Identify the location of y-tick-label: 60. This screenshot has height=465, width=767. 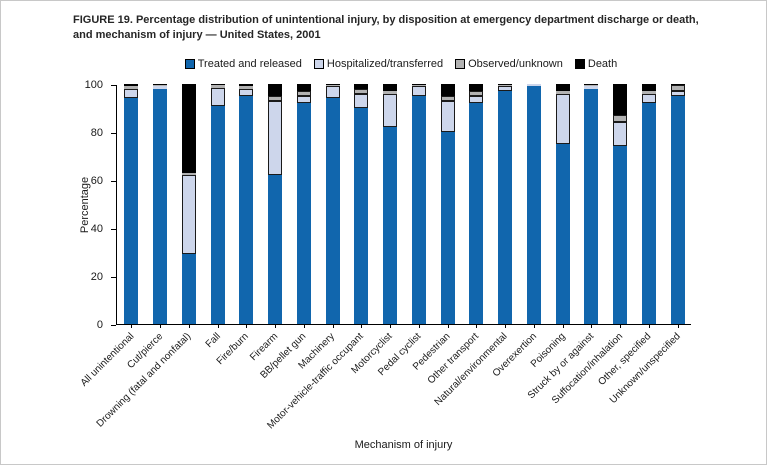
(96, 181).